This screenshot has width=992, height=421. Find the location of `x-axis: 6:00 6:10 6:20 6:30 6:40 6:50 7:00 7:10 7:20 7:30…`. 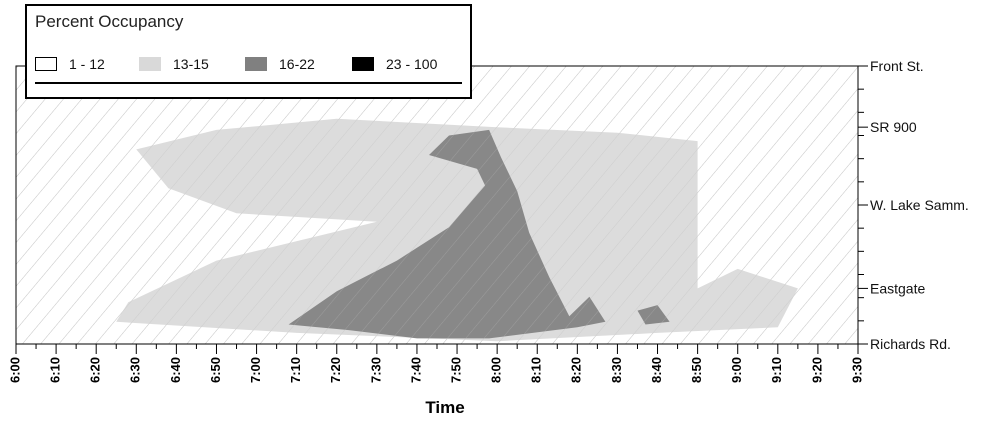

x-axis: 6:00 6:10 6:20 6:30 6:40 6:50 7:00 7:10 7:20 7:30… is located at coordinates (435, 363).